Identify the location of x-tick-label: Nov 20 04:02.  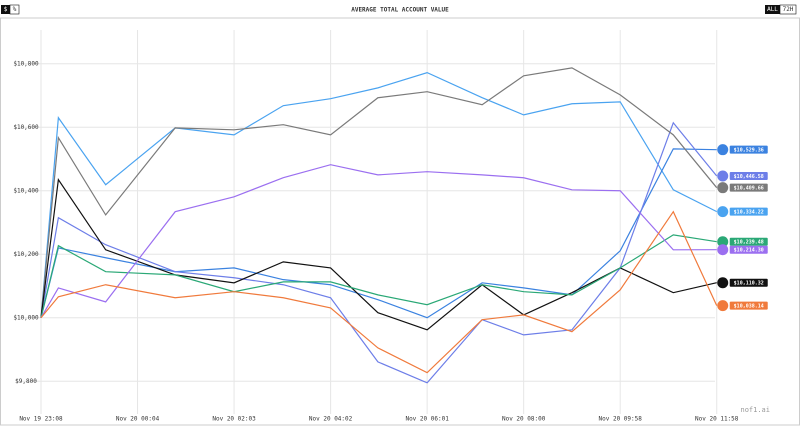
(331, 419).